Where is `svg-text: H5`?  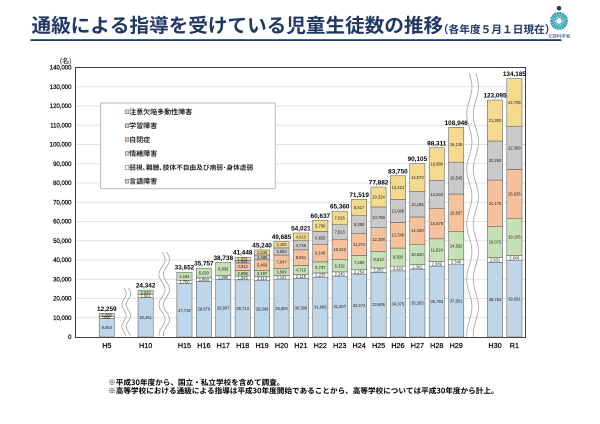
svg-text: H5 is located at coordinates (106, 345).